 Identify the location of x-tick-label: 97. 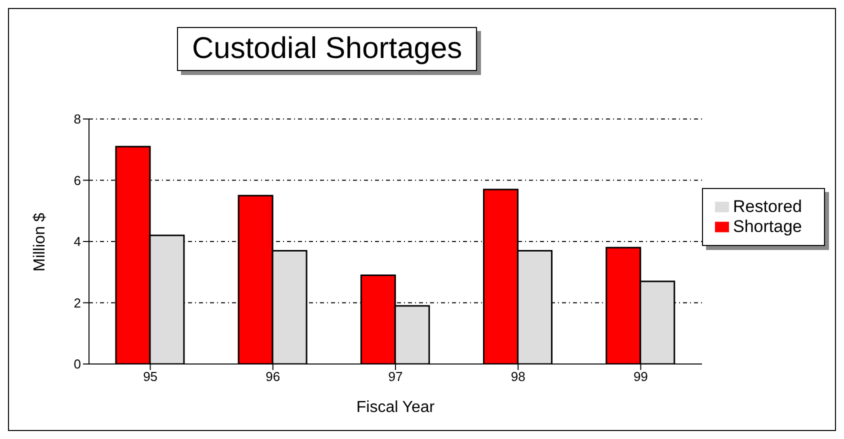
(395, 376).